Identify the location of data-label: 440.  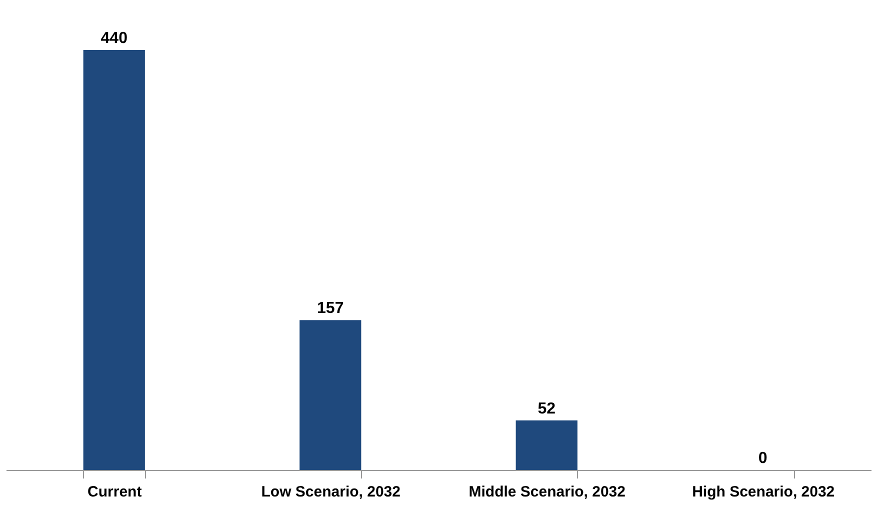
(114, 38).